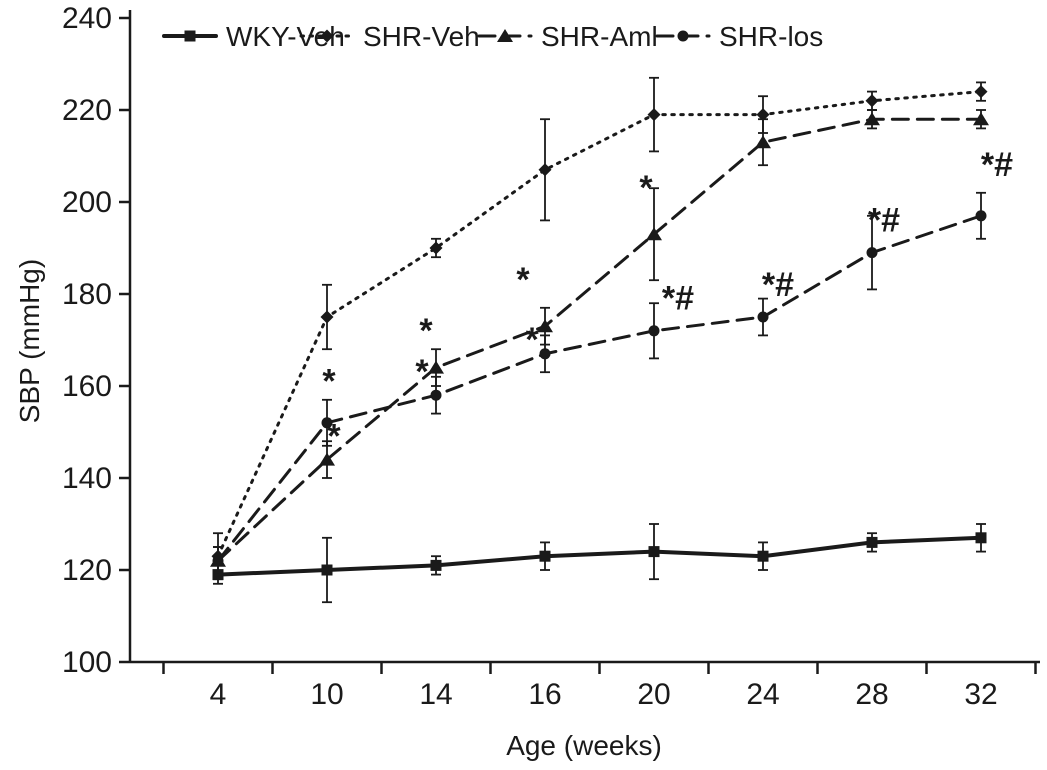  What do you see at coordinates (87, 294) in the screenshot?
I see `y-tick-label: 180` at bounding box center [87, 294].